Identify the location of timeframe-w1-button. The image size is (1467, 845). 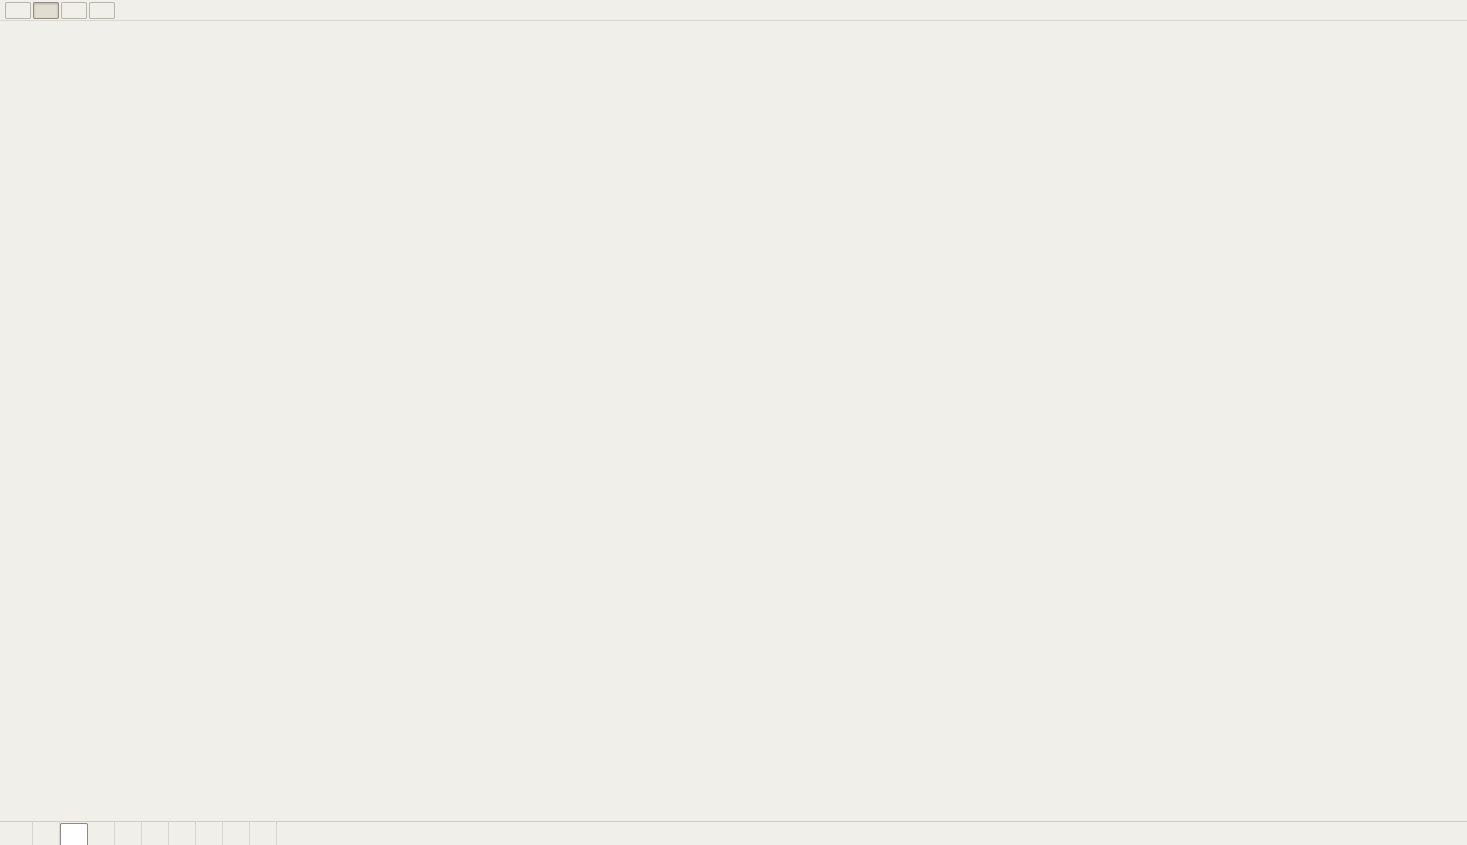
(74, 10).